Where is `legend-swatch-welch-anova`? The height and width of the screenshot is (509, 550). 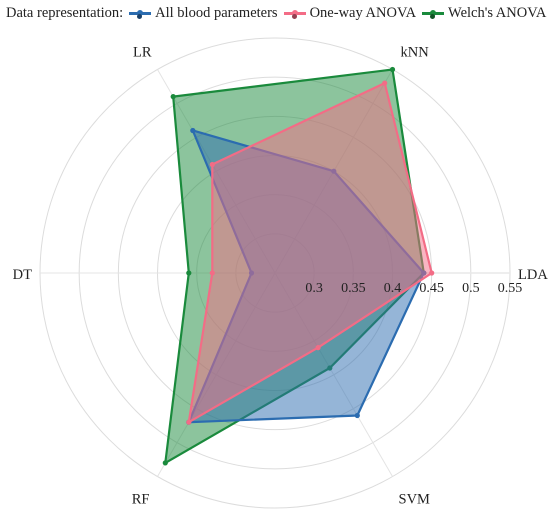
legend-swatch-welch-anova is located at coordinates (433, 12).